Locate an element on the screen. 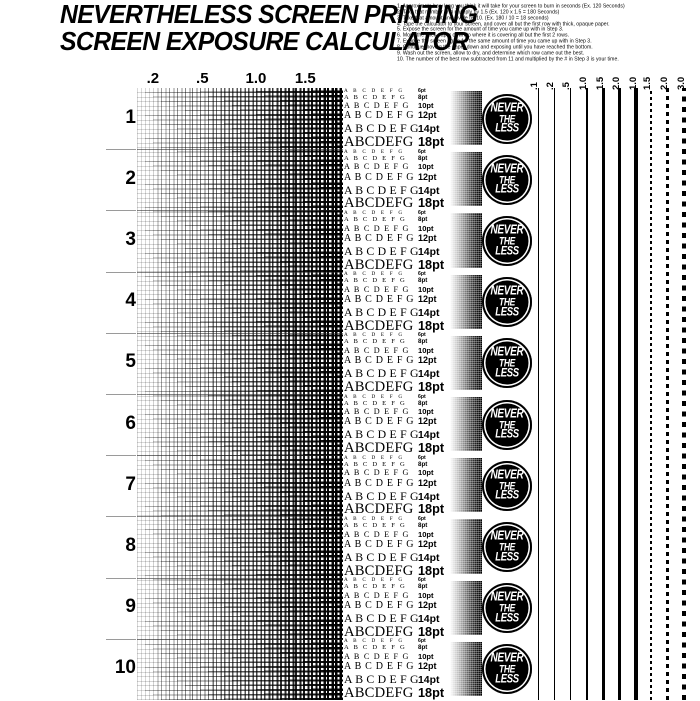 The width and height of the screenshot is (700, 701). type-specimen-size-label: 8pt is located at coordinates (423, 464).